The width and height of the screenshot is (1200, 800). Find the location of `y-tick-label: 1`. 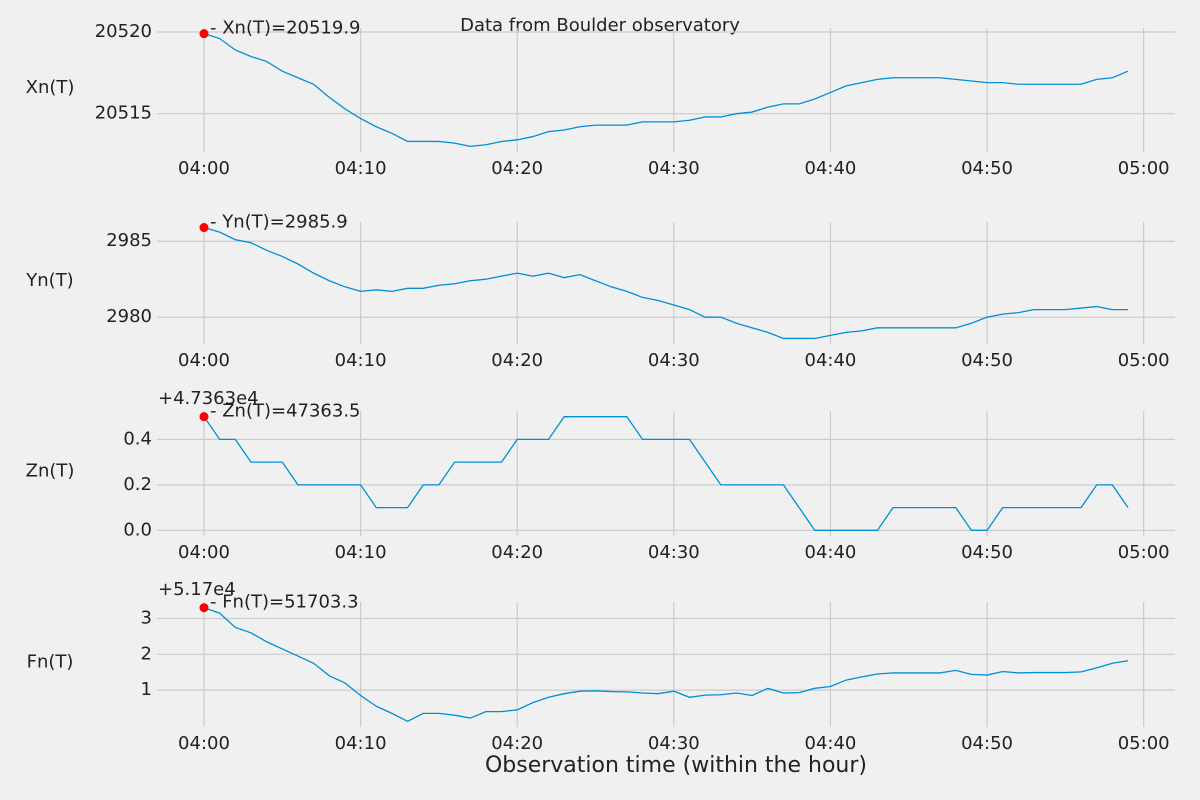

y-tick-label: 1 is located at coordinates (146, 689).